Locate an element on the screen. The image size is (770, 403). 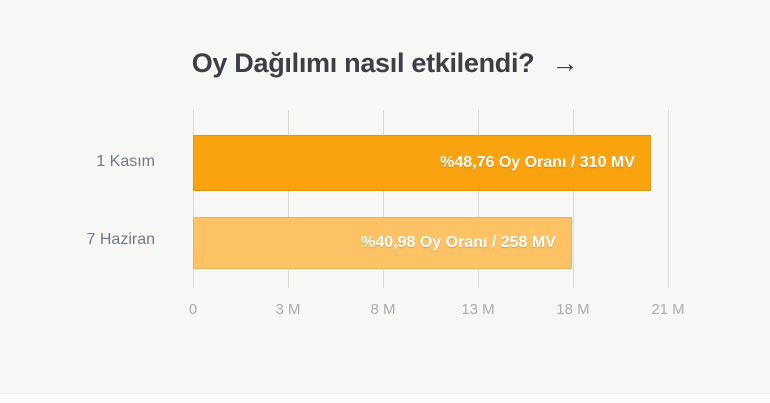
bottom-divider is located at coordinates (385, 393).